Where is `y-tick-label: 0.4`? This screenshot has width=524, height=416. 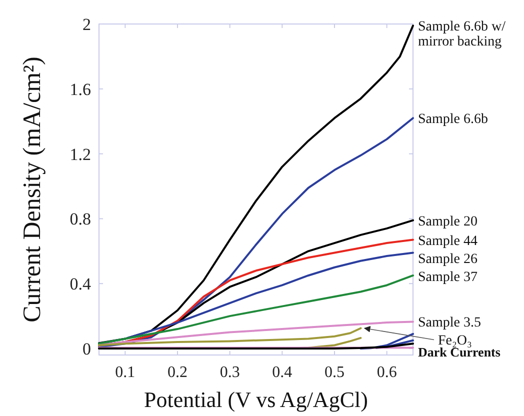 y-tick-label: 0.4 is located at coordinates (81, 284).